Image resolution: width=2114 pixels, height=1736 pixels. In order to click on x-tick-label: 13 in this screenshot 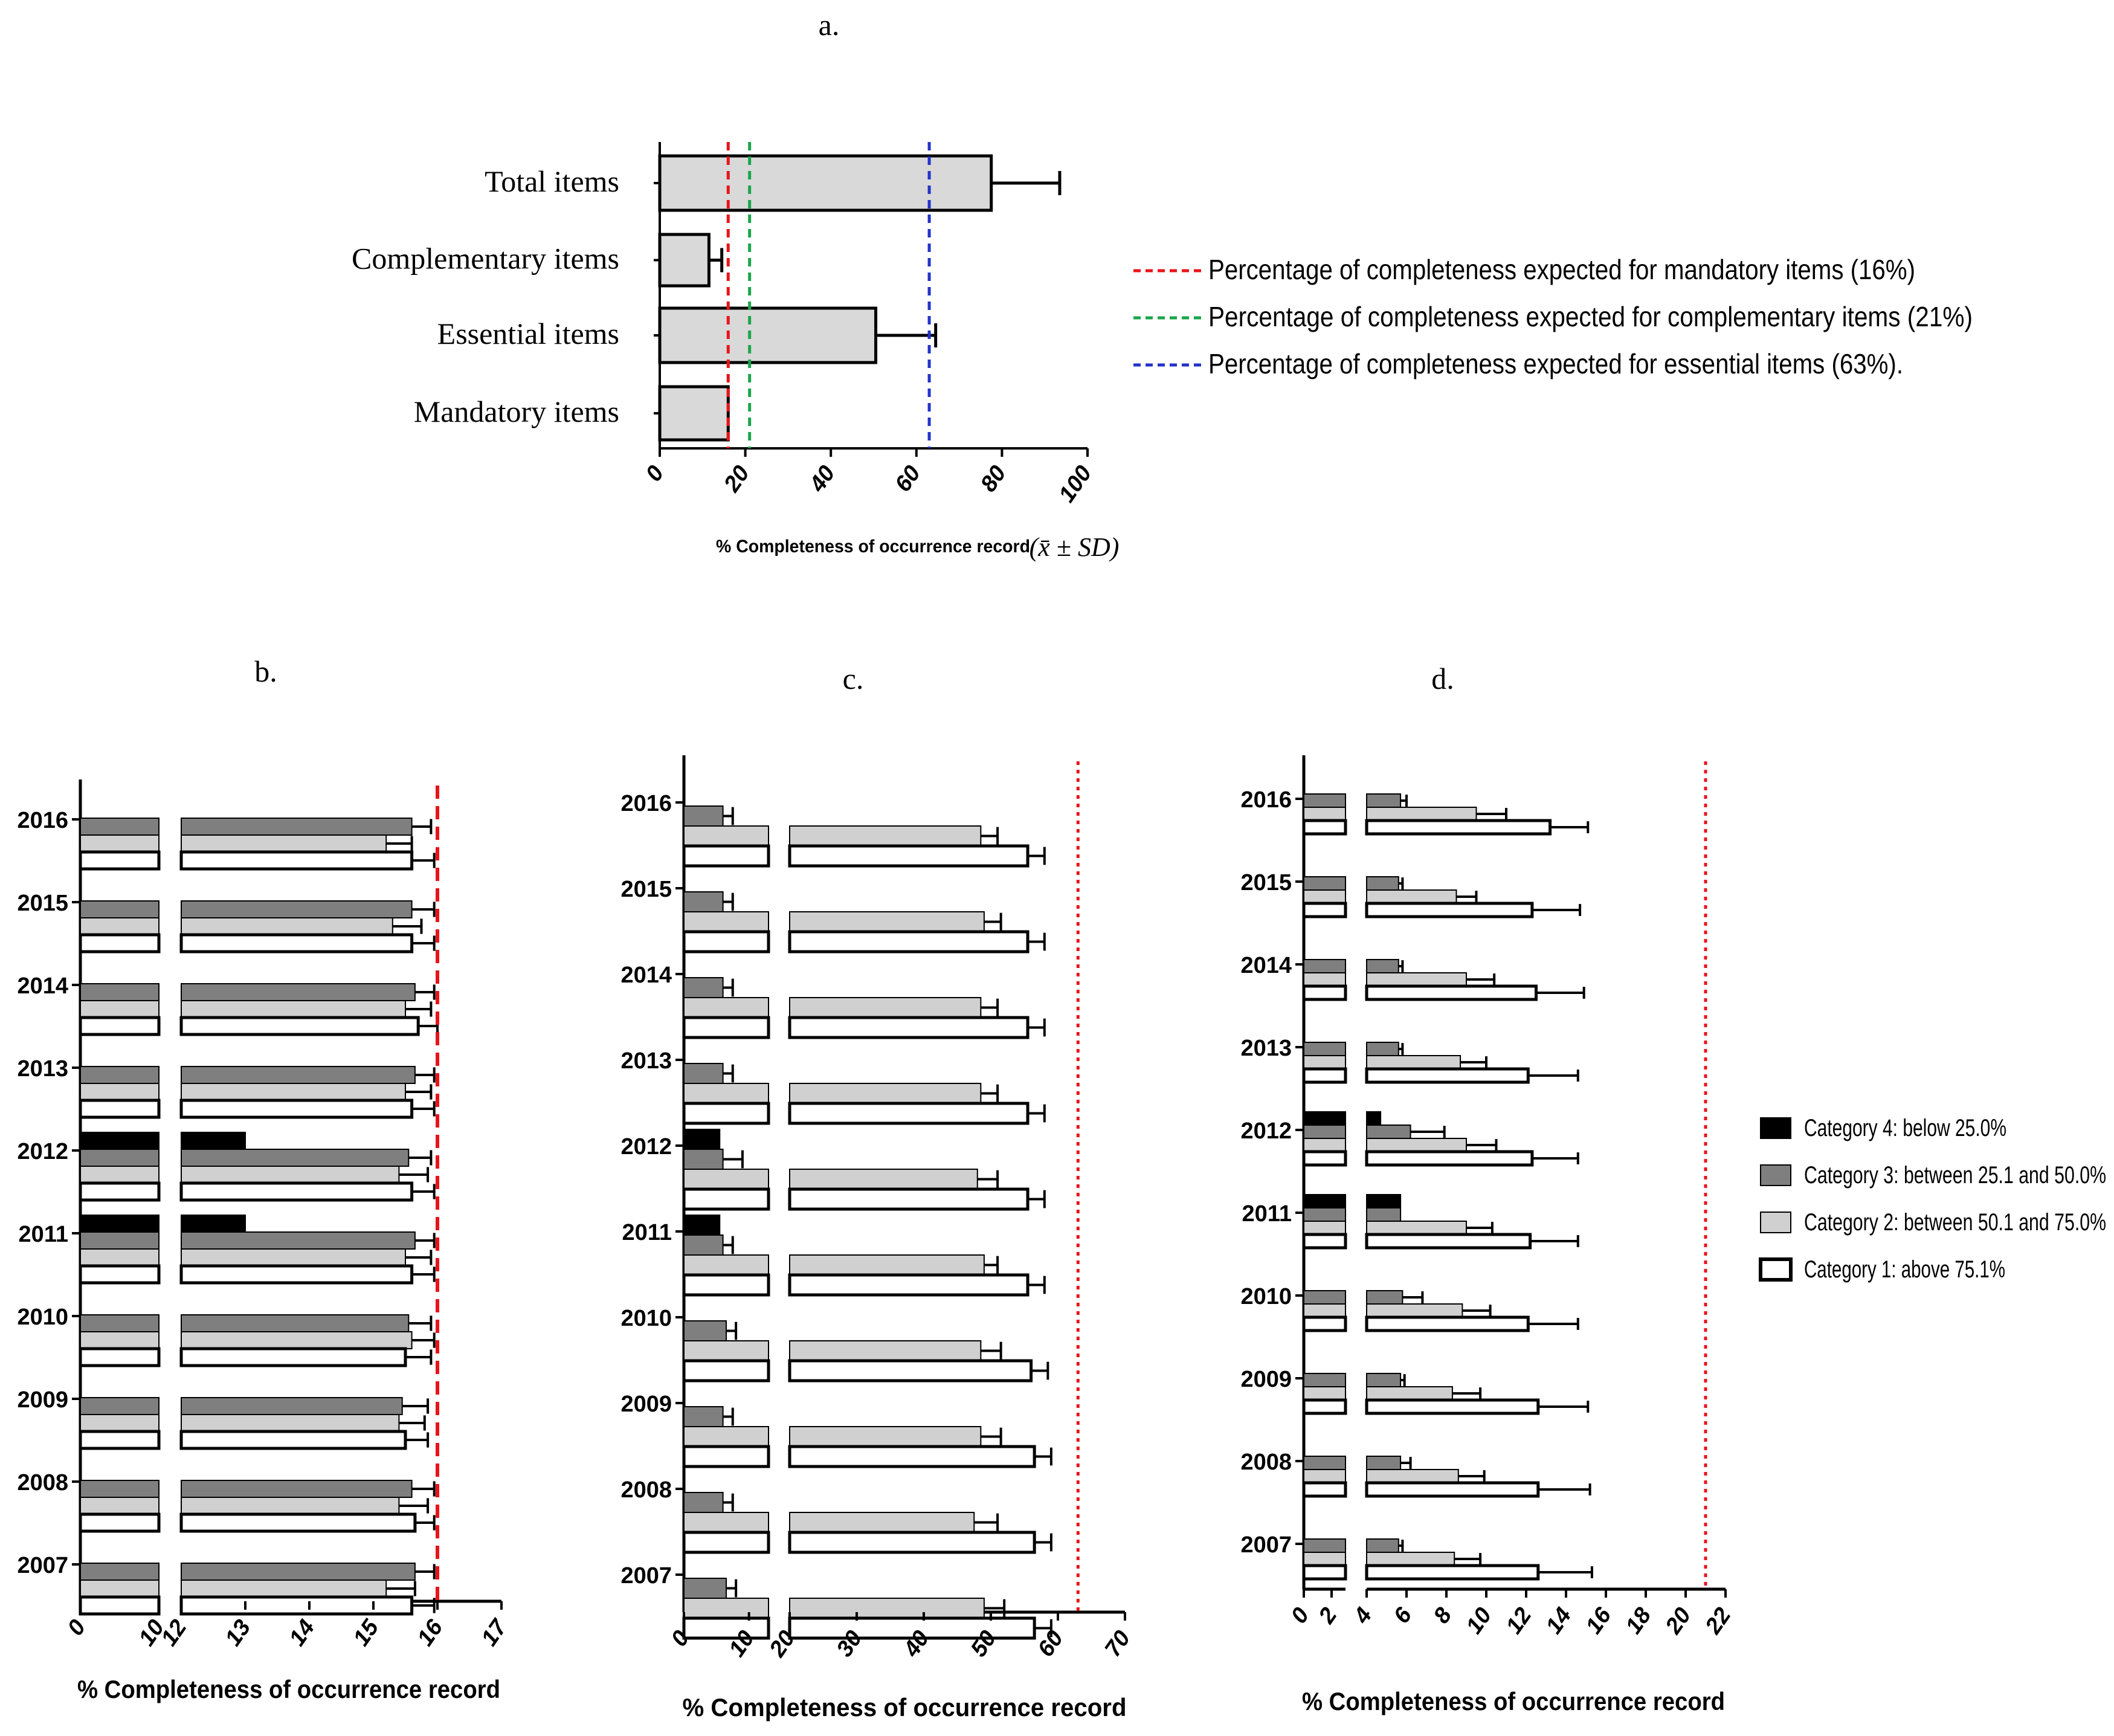, I will do `click(239, 1633)`.